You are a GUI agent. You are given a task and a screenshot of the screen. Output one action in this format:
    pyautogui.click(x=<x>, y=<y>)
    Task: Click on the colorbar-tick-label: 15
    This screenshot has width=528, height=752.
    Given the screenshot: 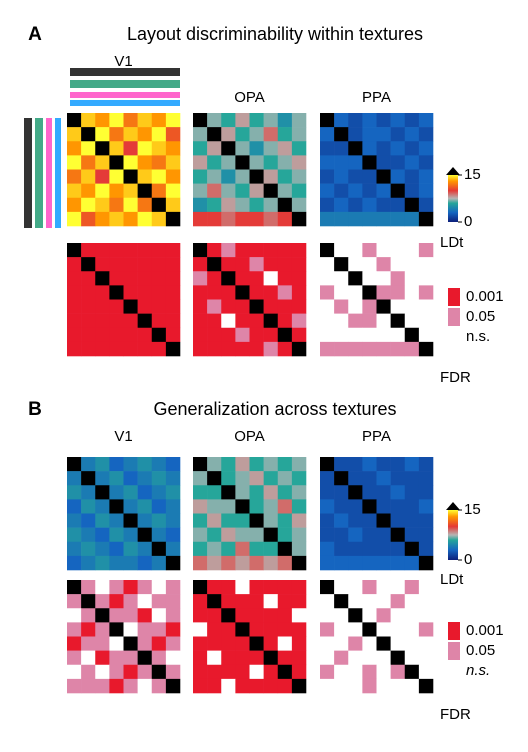 What is the action you would take?
    pyautogui.click(x=472, y=509)
    